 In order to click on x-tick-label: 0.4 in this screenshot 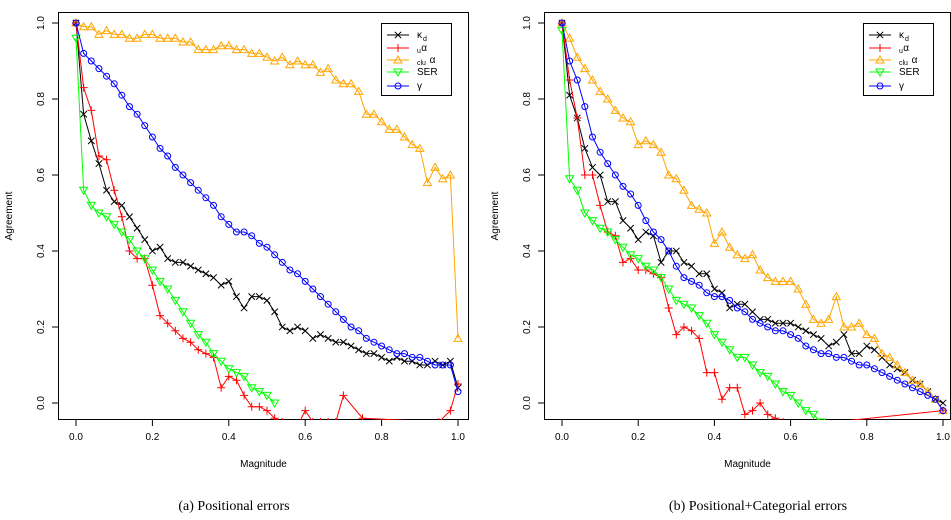, I will do `click(714, 437)`.